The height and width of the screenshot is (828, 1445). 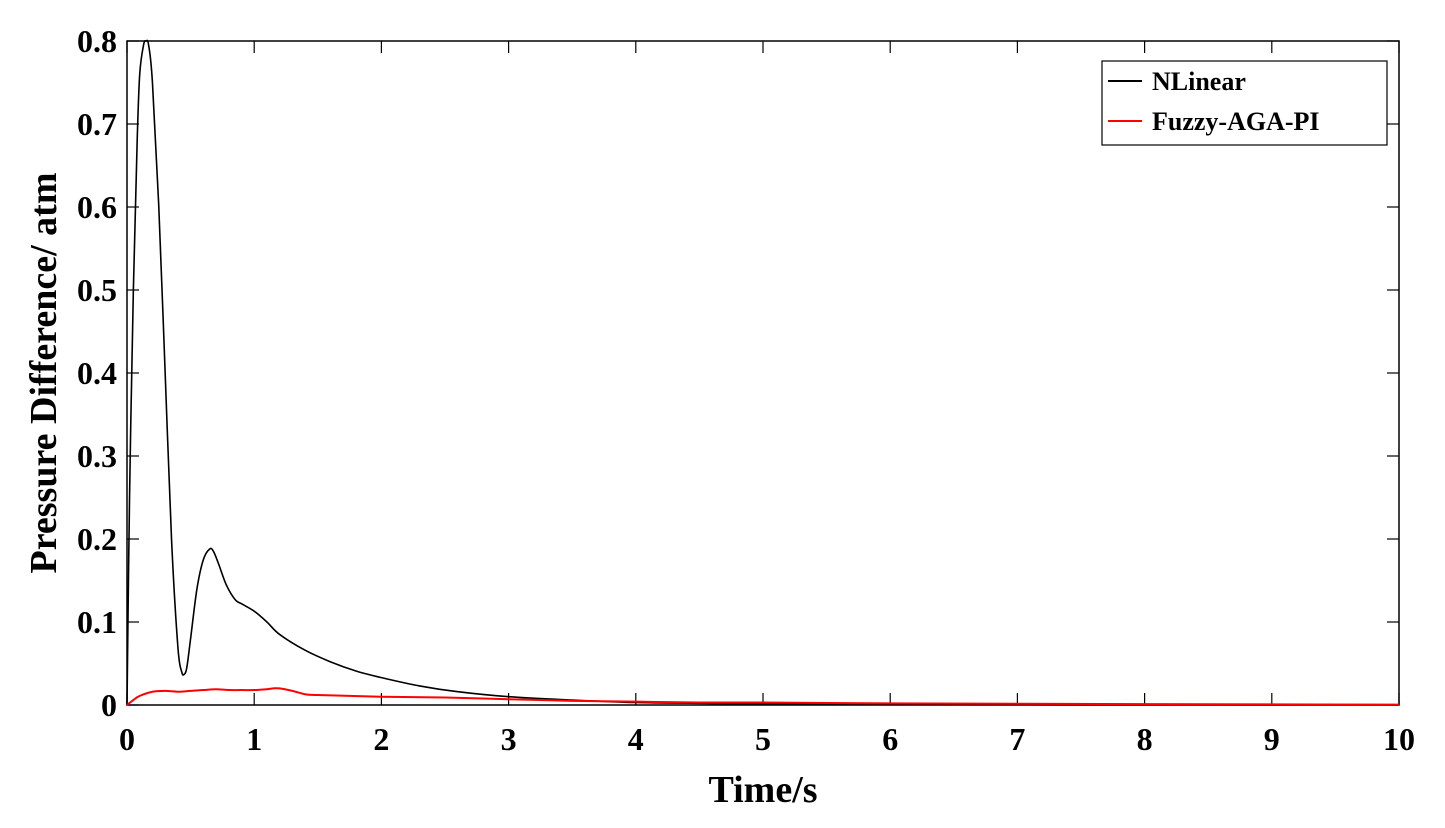 What do you see at coordinates (127, 739) in the screenshot?
I see `x-tick-label: 0` at bounding box center [127, 739].